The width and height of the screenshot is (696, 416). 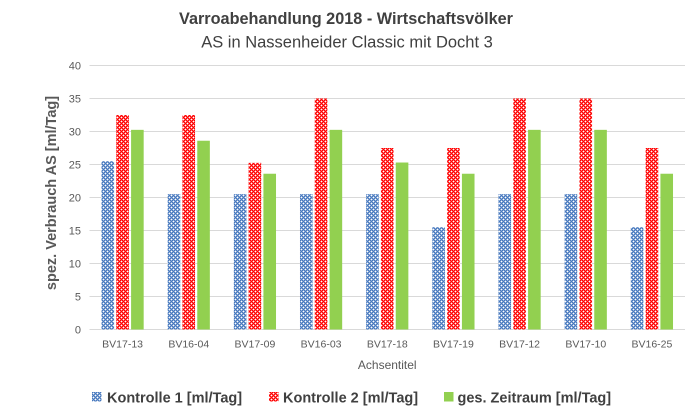 I want to click on svg-text: BV17-19, so click(x=453, y=345).